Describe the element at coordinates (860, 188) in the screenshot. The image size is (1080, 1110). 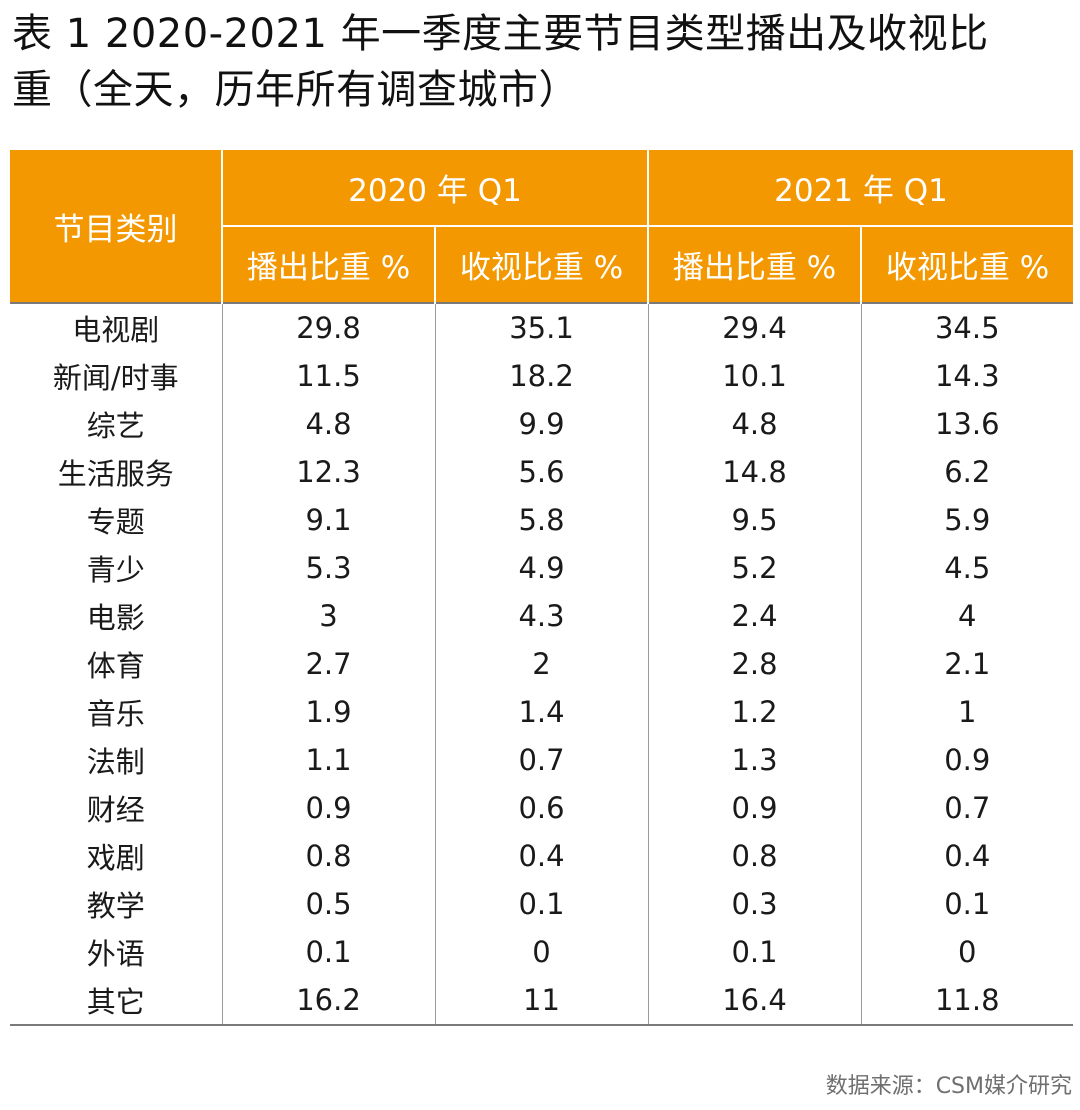
I see `period-header-2021: 2021 年 Q1` at that location.